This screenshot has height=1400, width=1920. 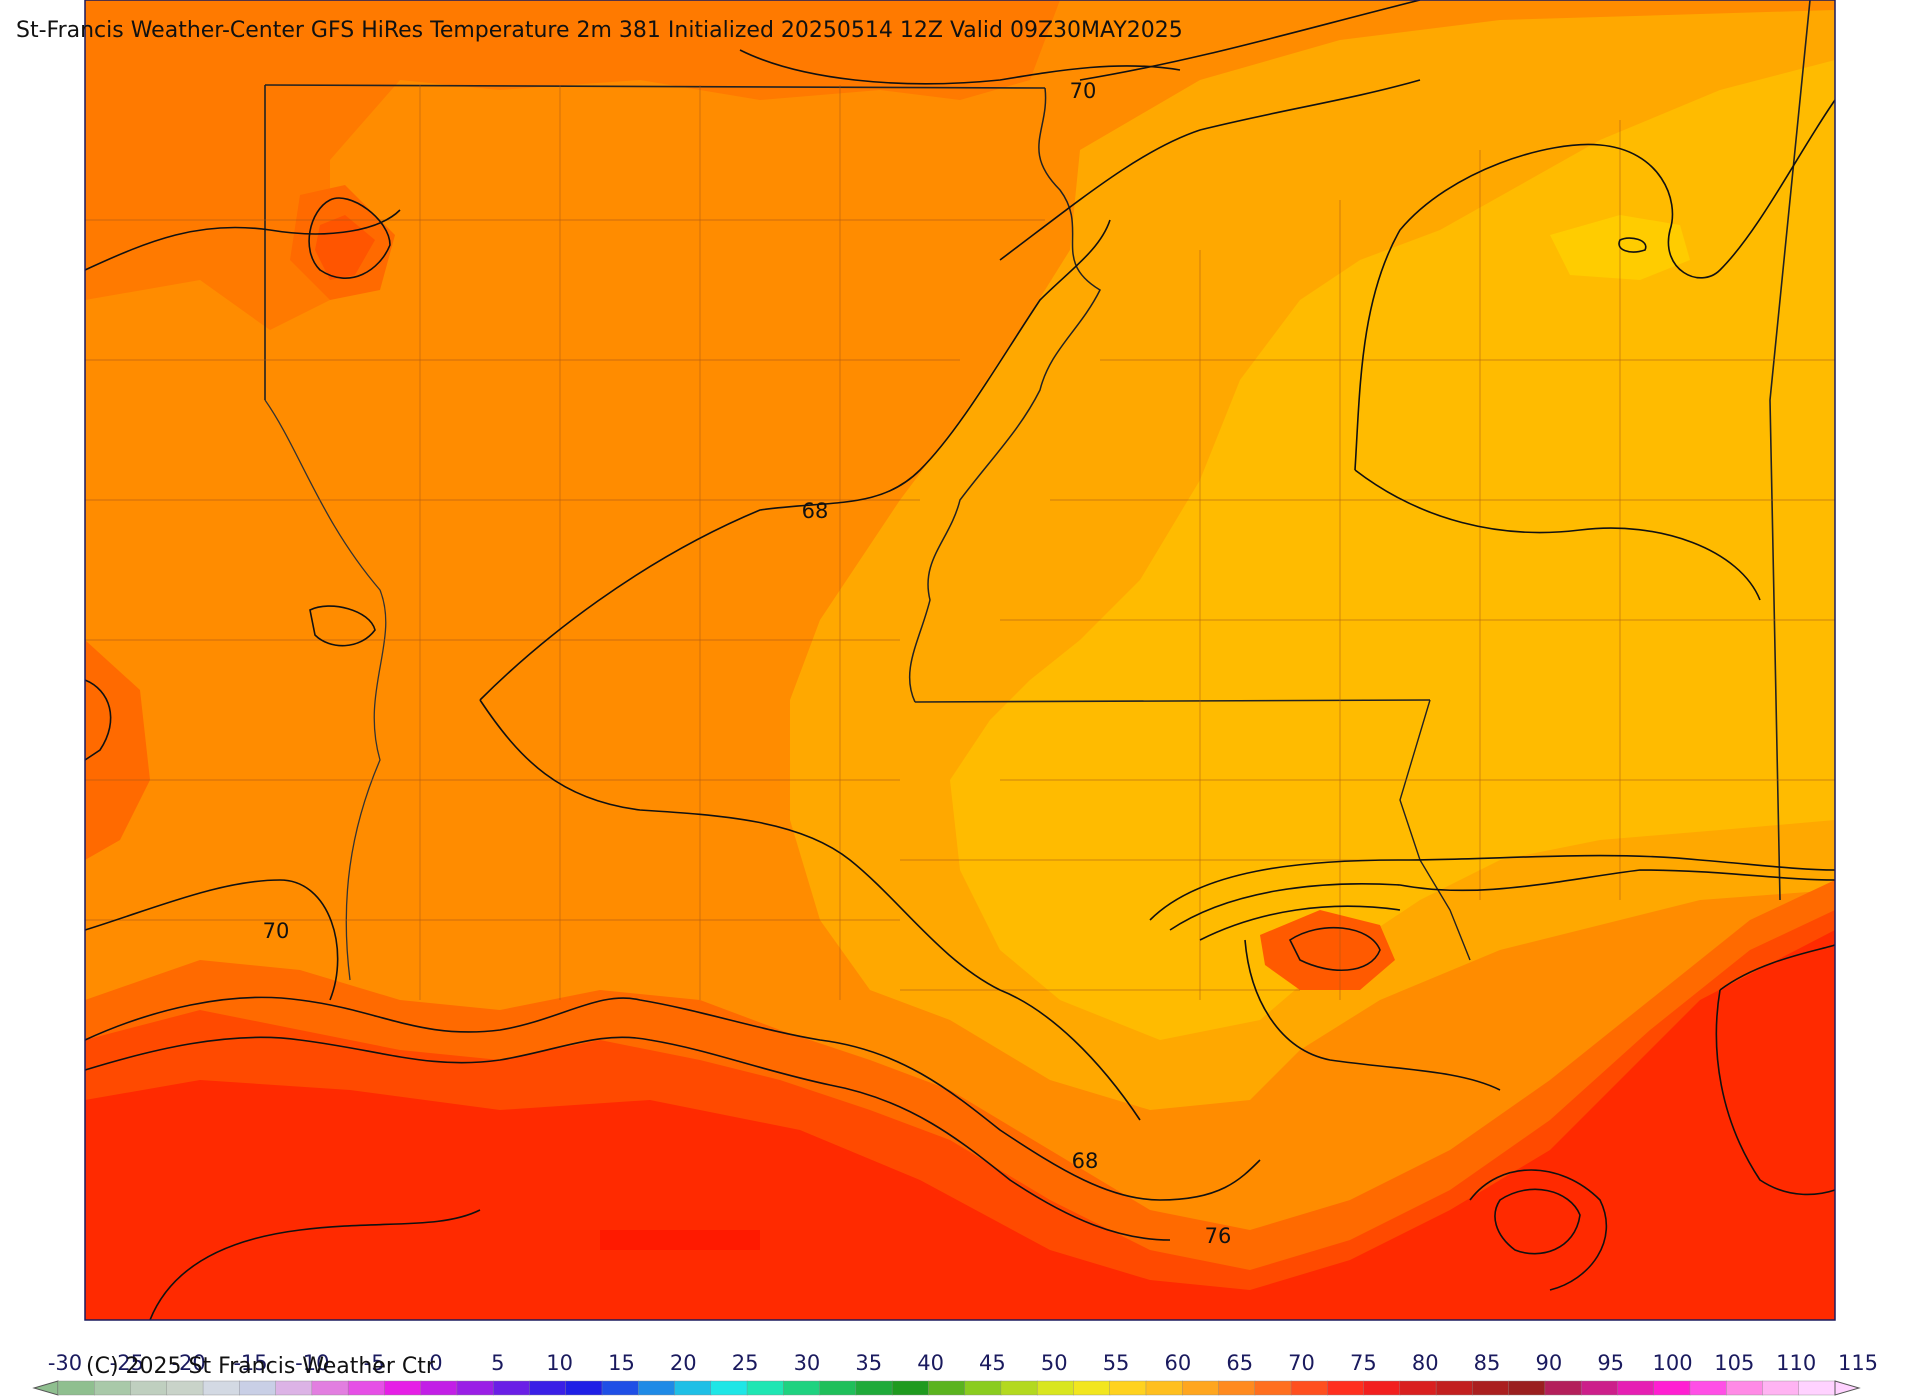 I want to click on contour-label-70-west: 70, so click(x=276, y=931).